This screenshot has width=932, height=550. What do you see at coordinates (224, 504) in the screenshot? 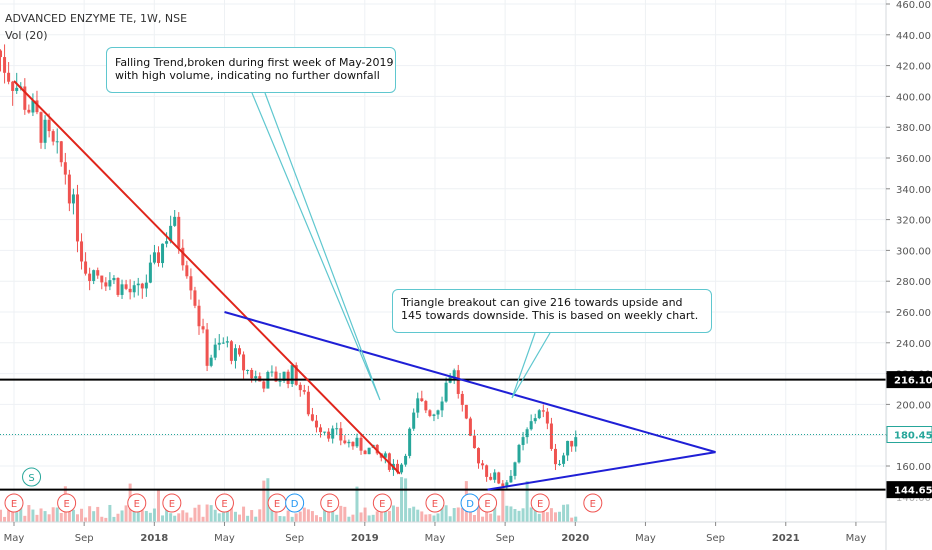
I see `event-marker-label-5: E` at bounding box center [224, 504].